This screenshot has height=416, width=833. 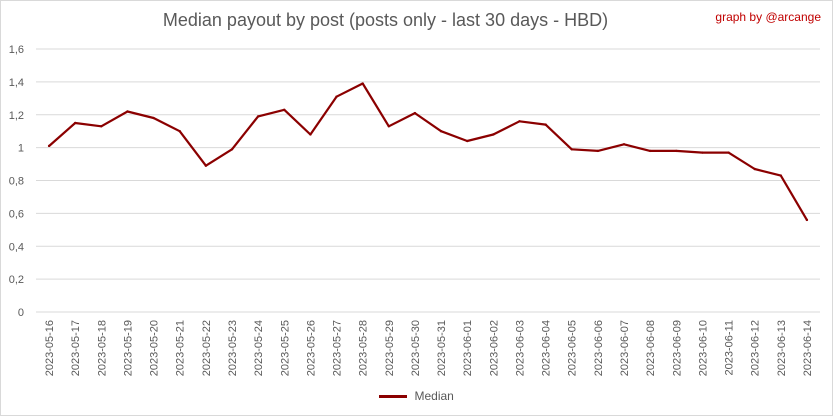 What do you see at coordinates (416, 348) in the screenshot?
I see `x-tick-label: 2023-05-30` at bounding box center [416, 348].